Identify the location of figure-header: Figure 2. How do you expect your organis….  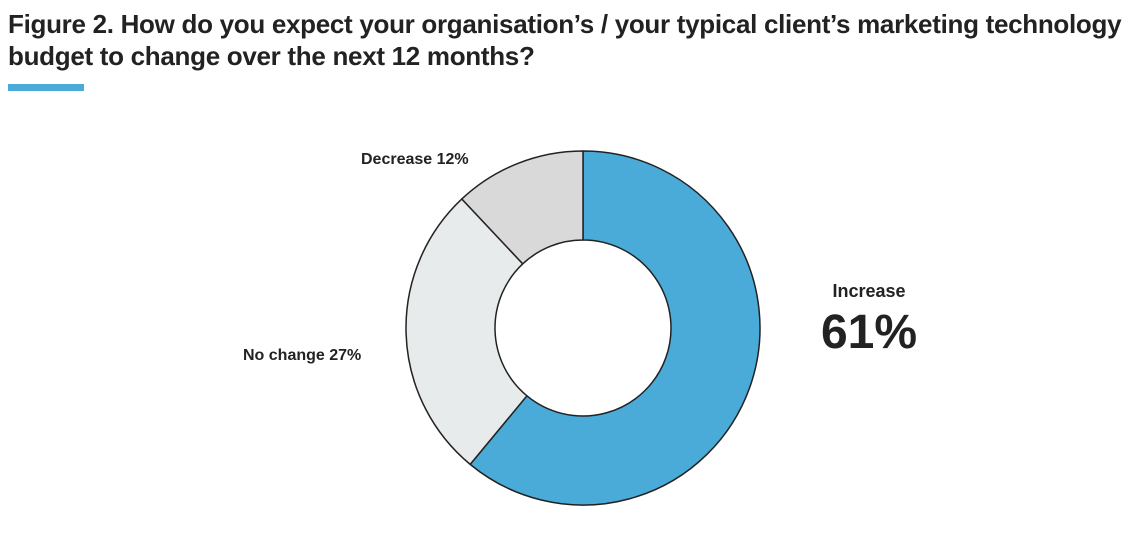
(573, 40).